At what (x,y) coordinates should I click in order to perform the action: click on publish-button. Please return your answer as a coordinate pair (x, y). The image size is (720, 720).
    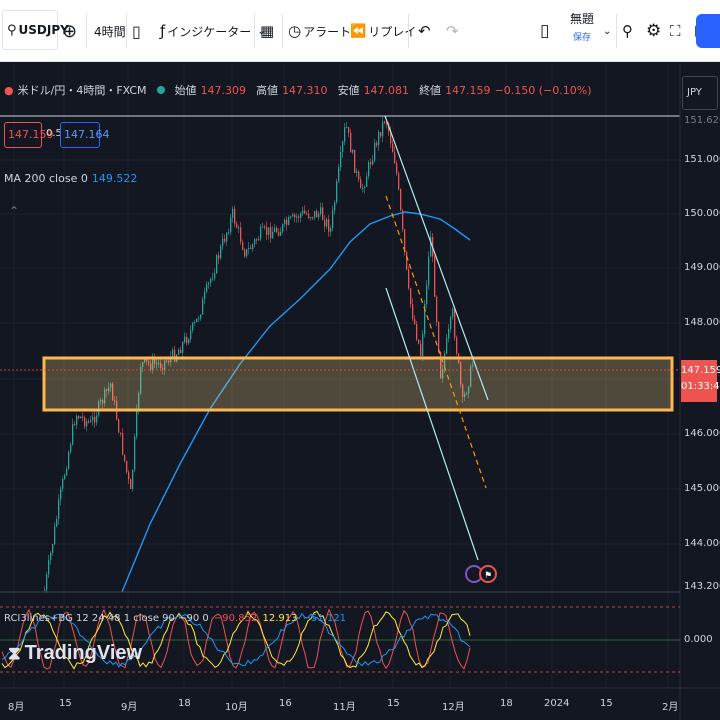
    Looking at the image, I should click on (708, 31).